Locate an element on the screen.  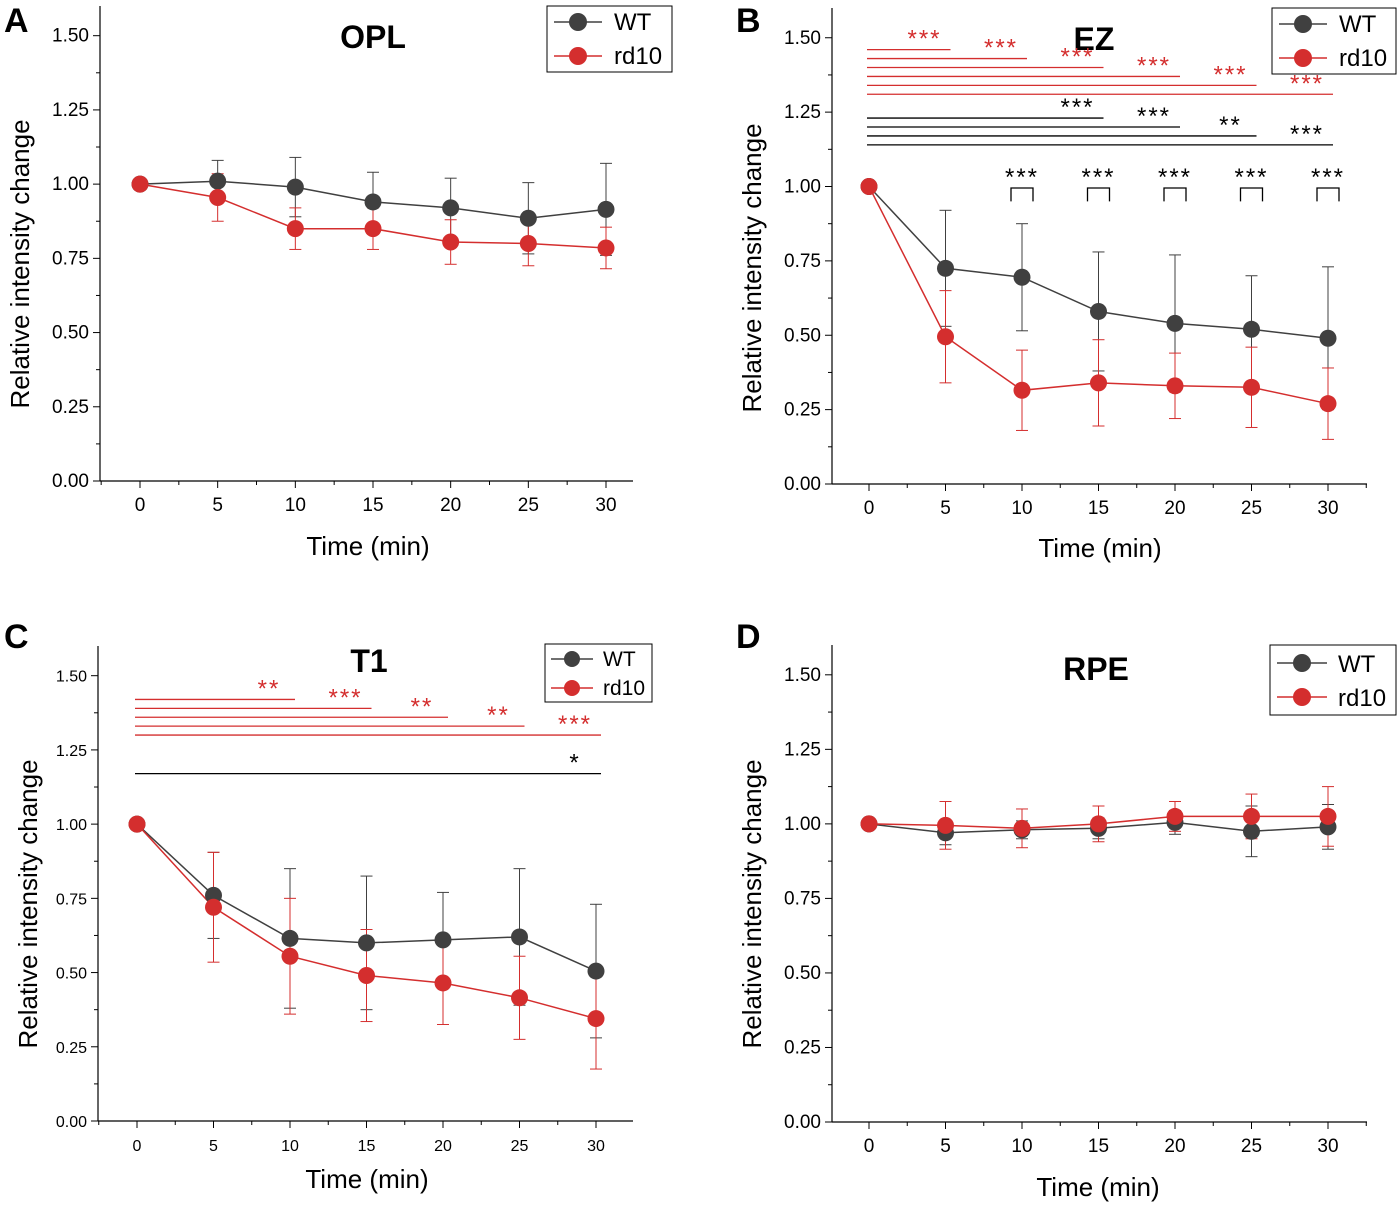
y-tick-label: 0.00 is located at coordinates (802, 1122).